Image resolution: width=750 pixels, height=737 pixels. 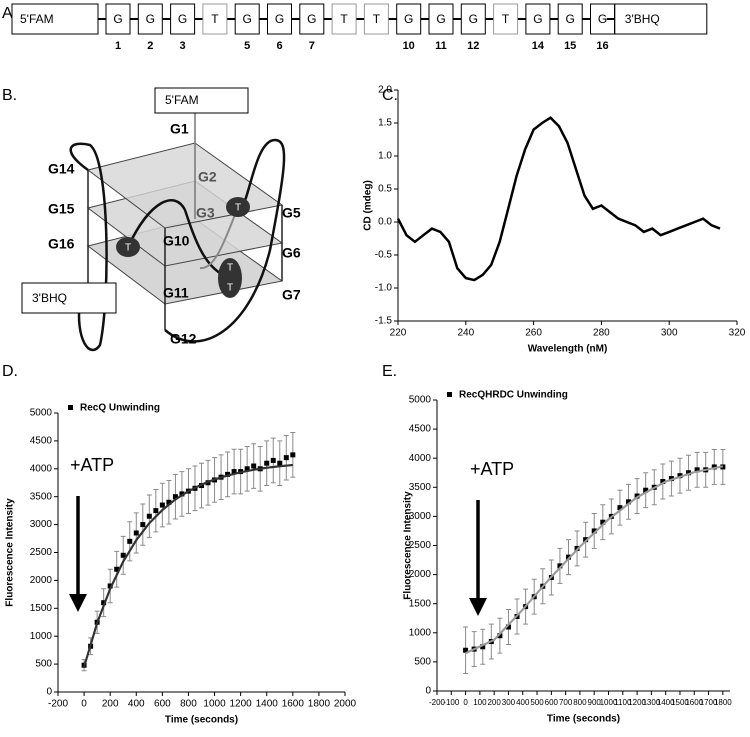 What do you see at coordinates (537, 702) in the screenshot?
I see `x-tick-label: 500` at bounding box center [537, 702].